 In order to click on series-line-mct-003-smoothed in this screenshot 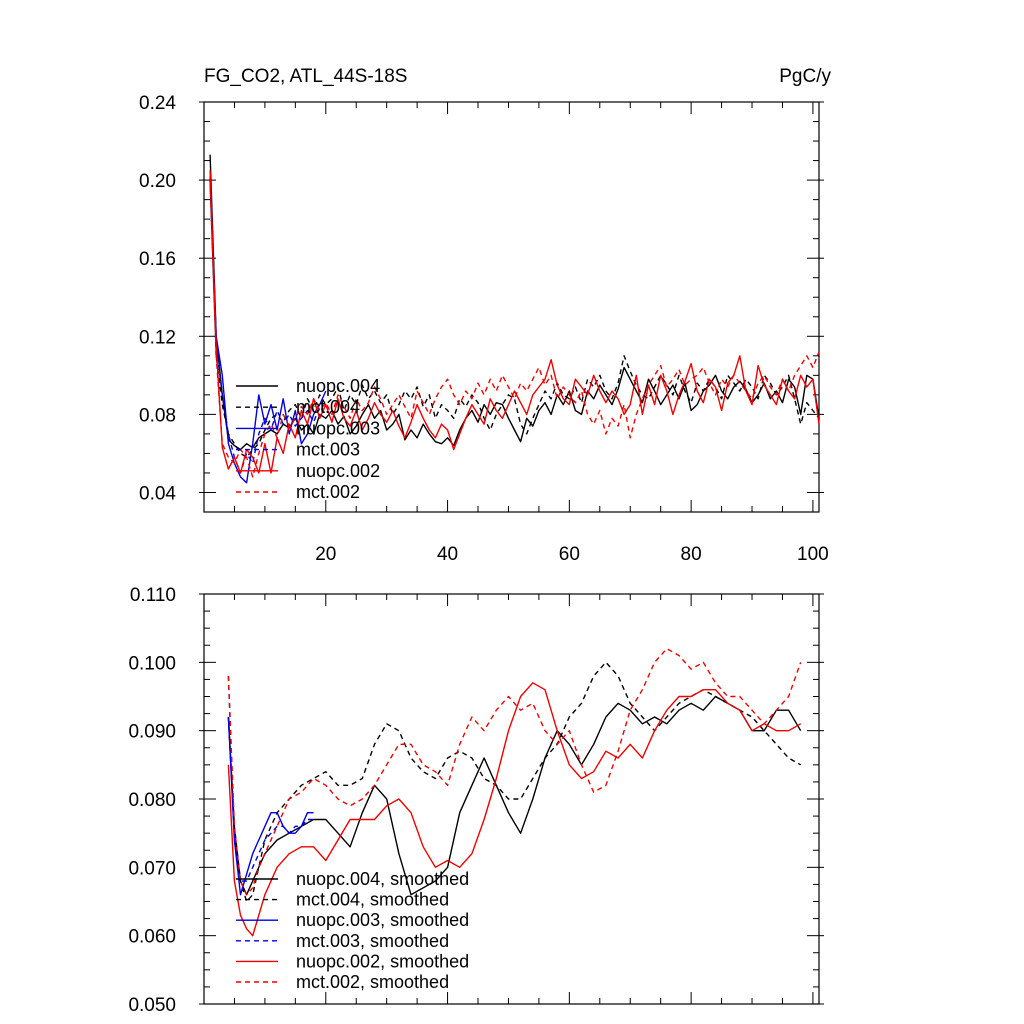, I will do `click(270, 778)`.